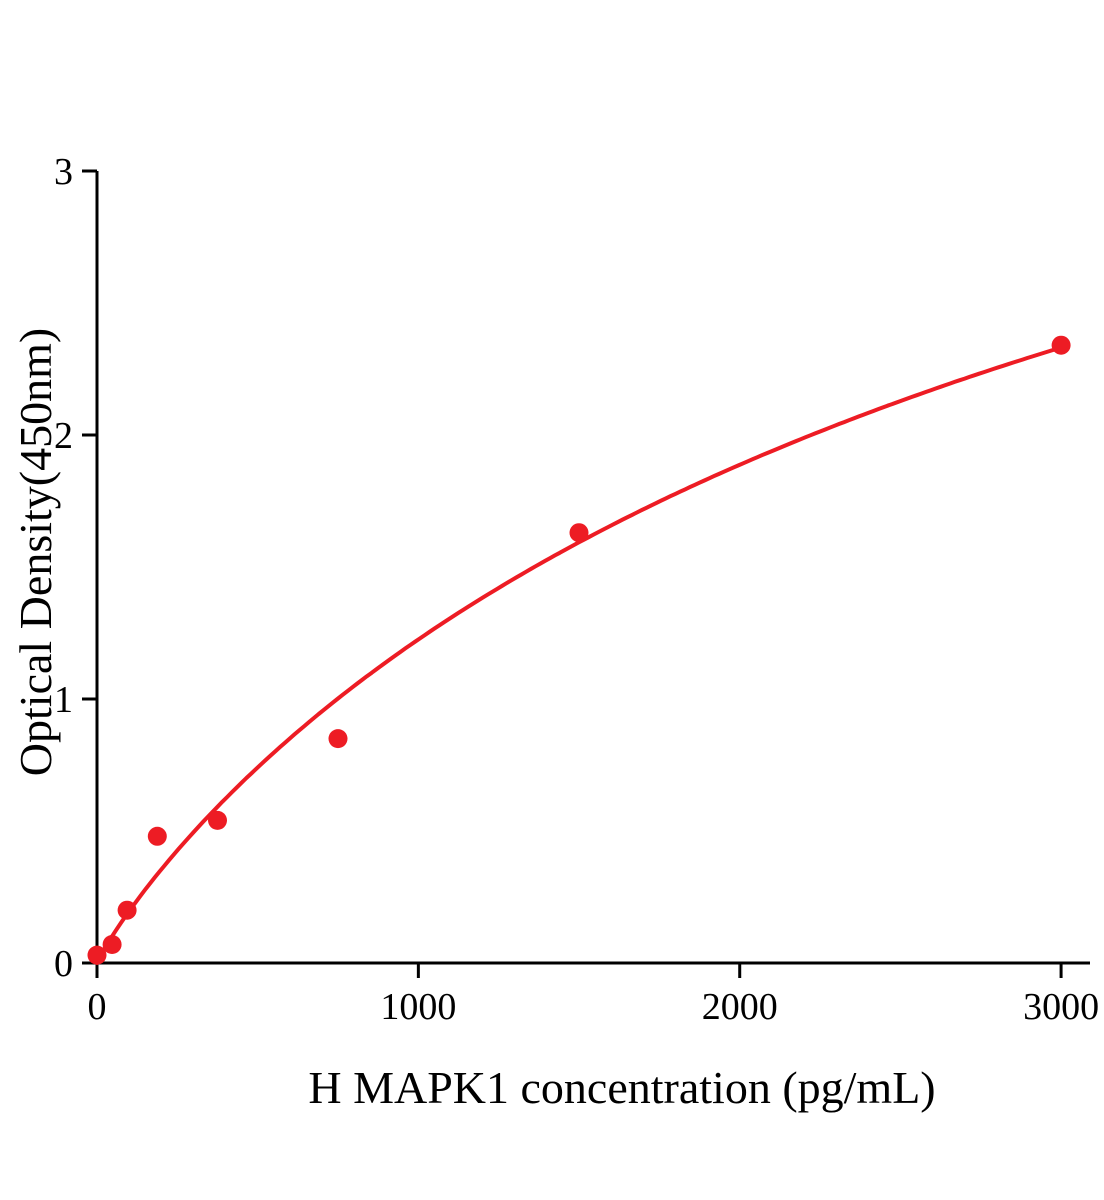 This screenshot has height=1200, width=1104. I want to click on y-tick-label: 3, so click(63, 172).